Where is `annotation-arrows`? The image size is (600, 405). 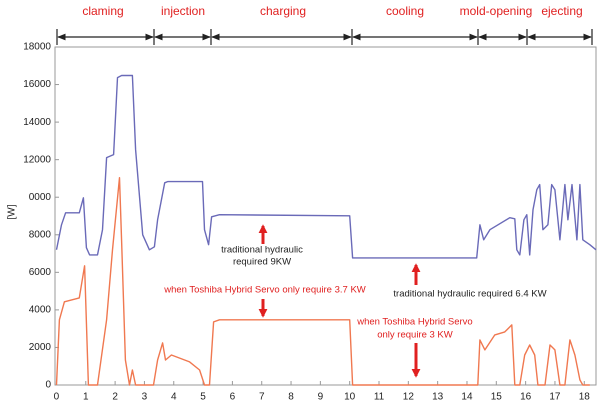
annotation-arrows is located at coordinates (339, 301).